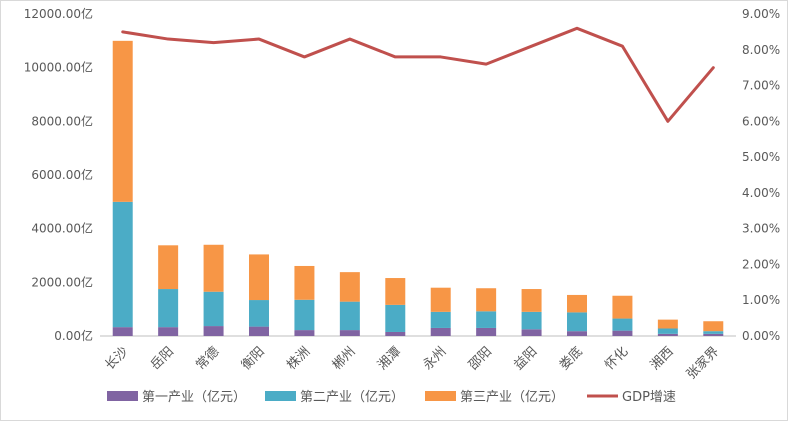 This screenshot has width=788, height=425. Describe the element at coordinates (58, 13) in the screenshot. I see `y-left-tick-label: 12000.00亿` at that location.